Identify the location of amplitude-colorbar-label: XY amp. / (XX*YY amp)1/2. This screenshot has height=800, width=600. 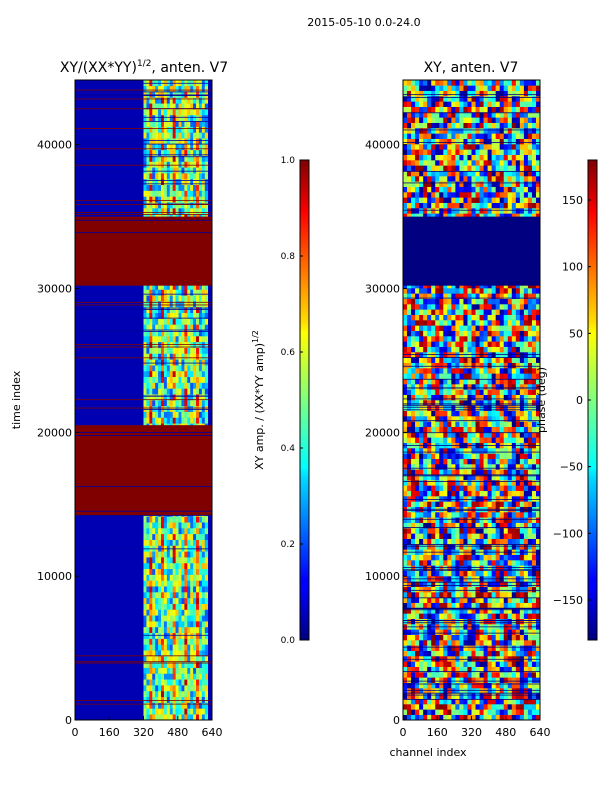
(258, 400).